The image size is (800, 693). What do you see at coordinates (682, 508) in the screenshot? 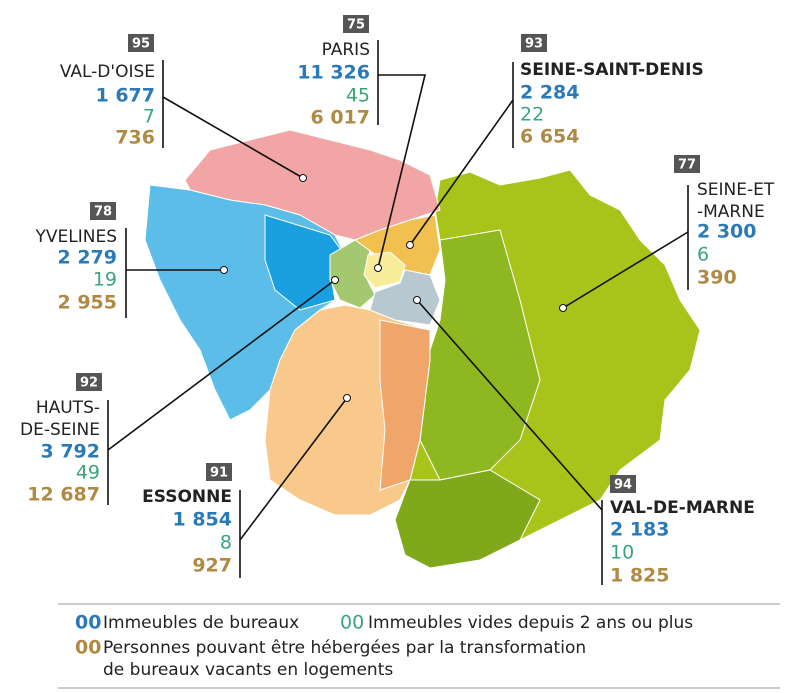
I see `department-name: VAL-DE-MARNE` at bounding box center [682, 508].